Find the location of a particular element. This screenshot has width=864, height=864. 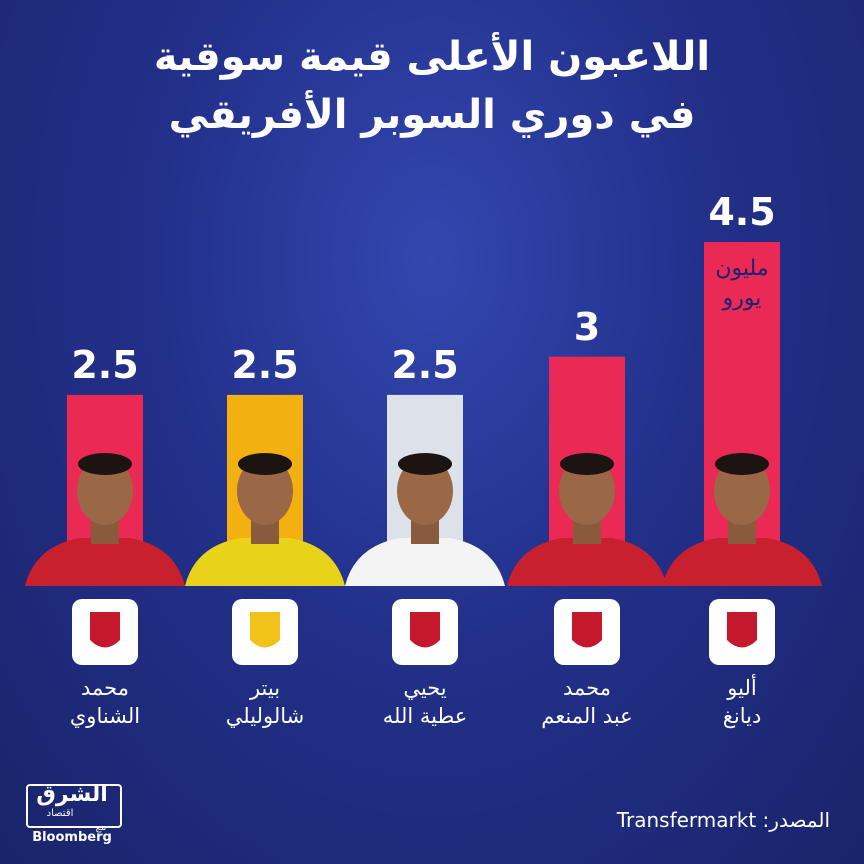

x-tick-label: محمد الشناوي is located at coordinates (105, 702).